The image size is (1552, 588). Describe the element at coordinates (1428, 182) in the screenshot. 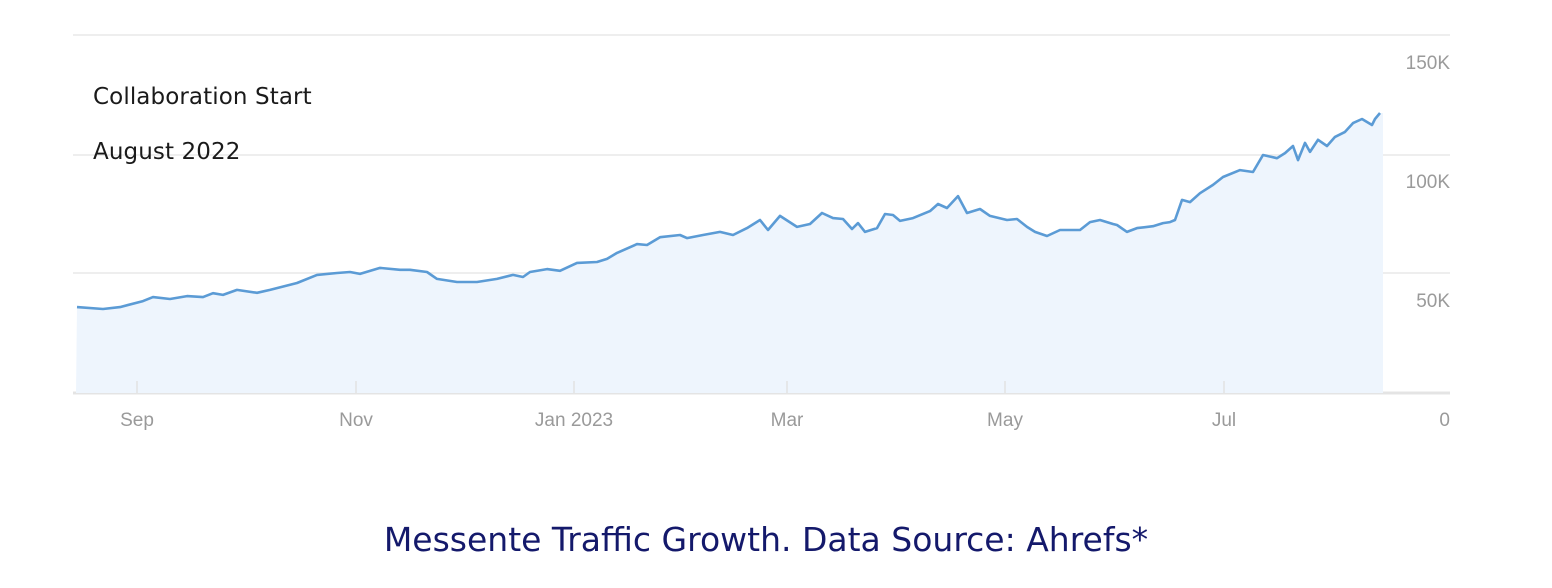

I see `y-tick-label: 100K` at that location.